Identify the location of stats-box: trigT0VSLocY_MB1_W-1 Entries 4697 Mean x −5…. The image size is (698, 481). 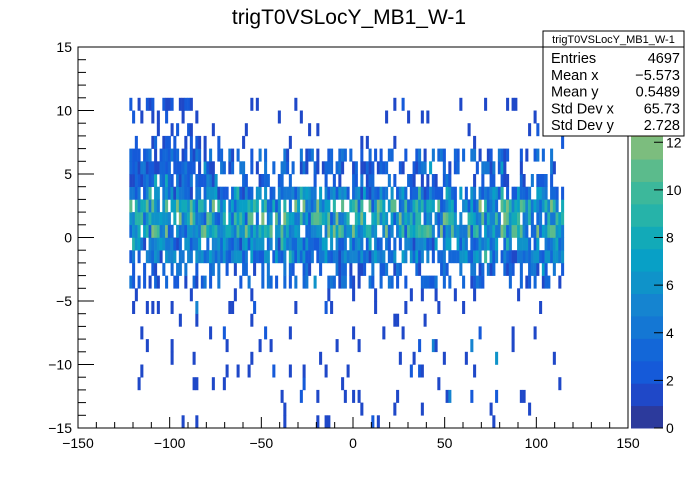
(613, 83).